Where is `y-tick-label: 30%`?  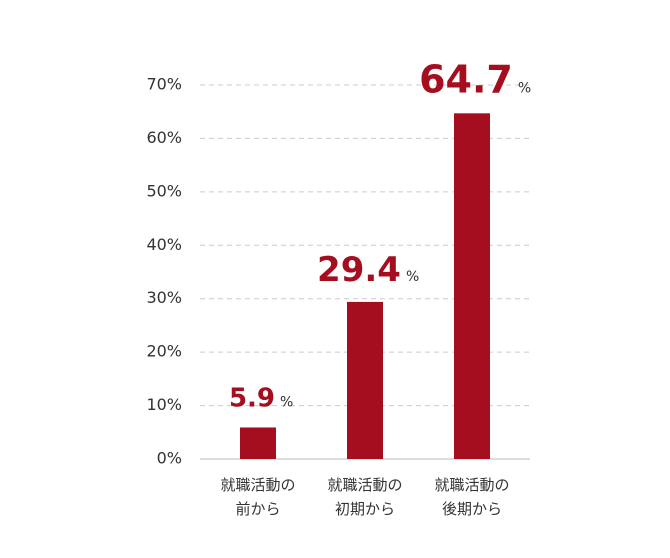
y-tick-label: 30% is located at coordinates (164, 297).